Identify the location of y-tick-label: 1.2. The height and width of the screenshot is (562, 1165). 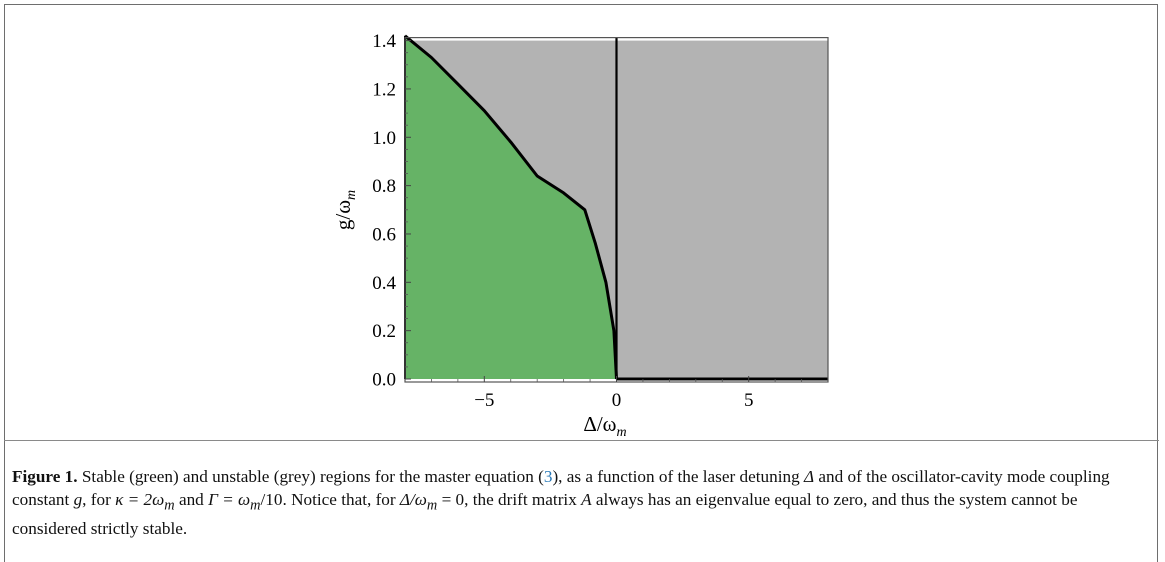
(384, 89).